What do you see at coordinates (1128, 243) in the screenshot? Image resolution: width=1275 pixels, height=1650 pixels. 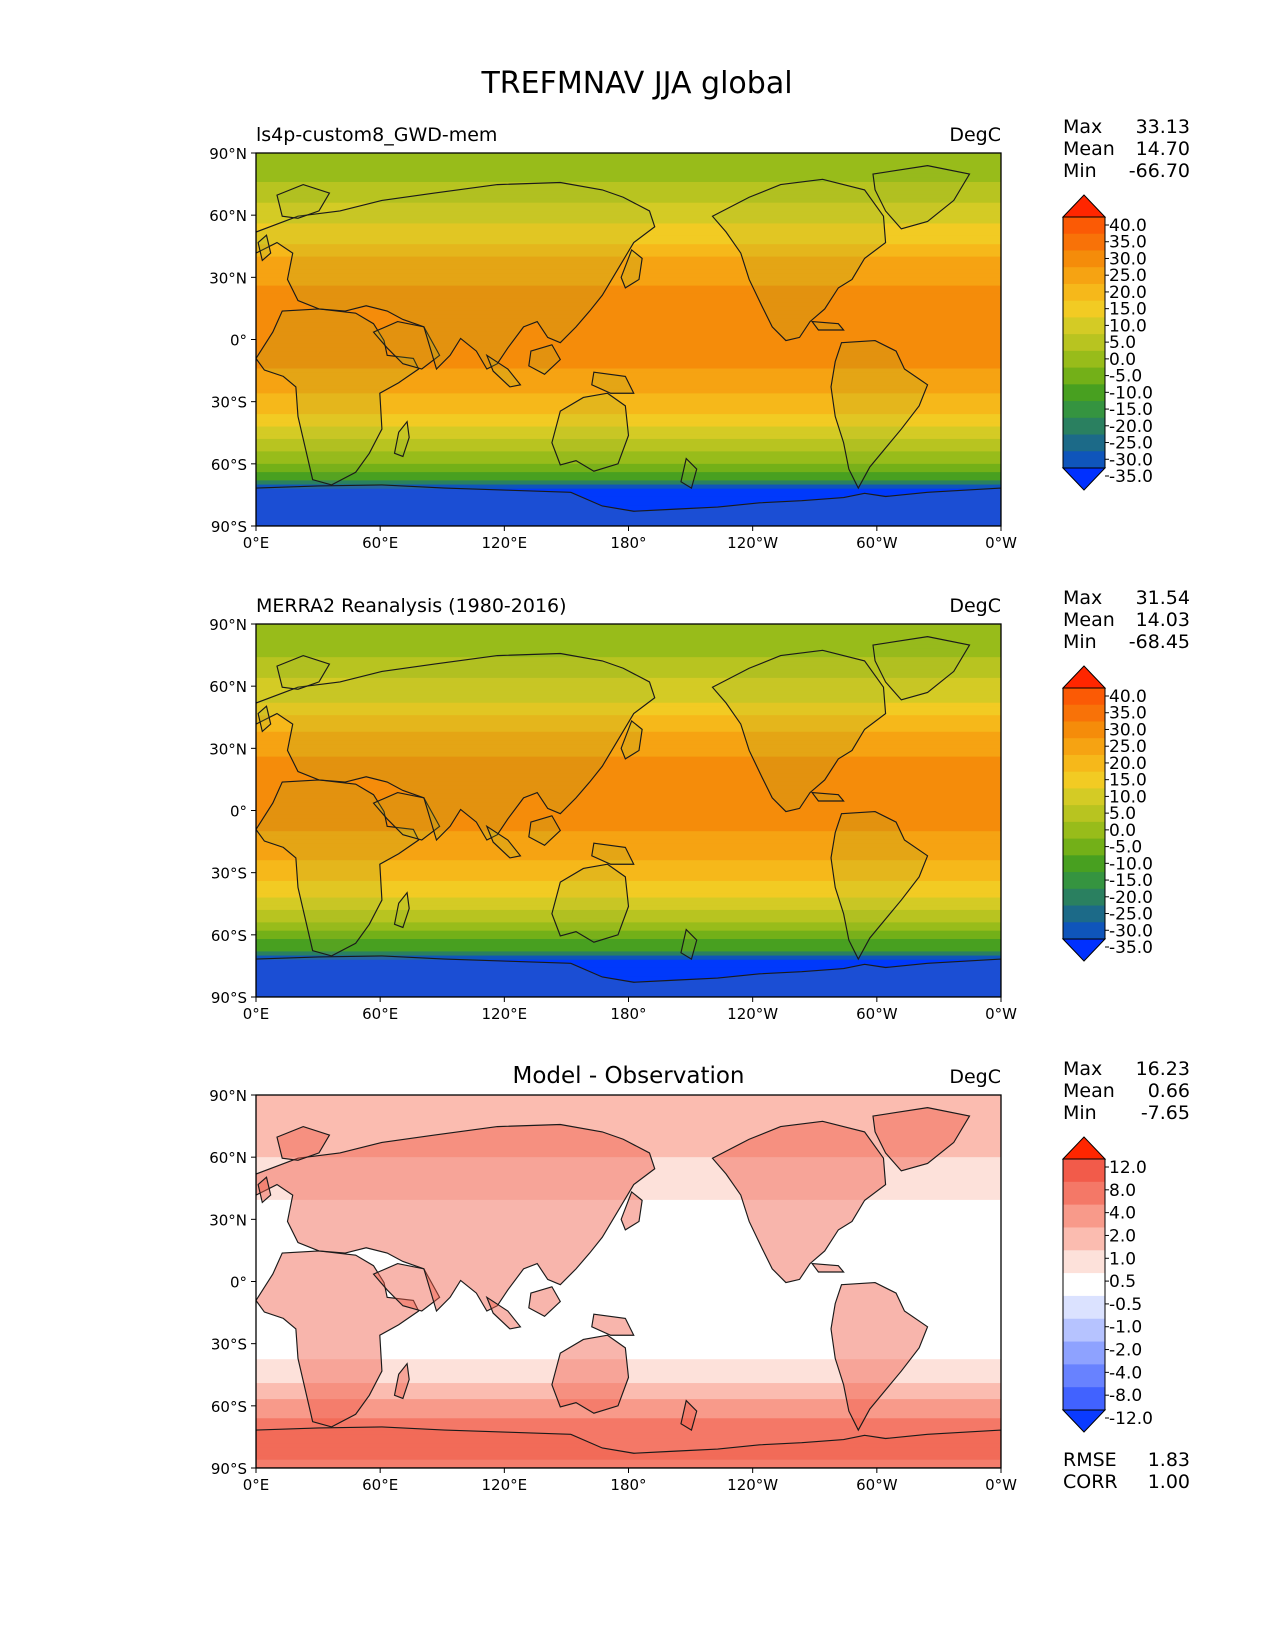 I see `colorbar-tick-label: 35.0` at bounding box center [1128, 243].